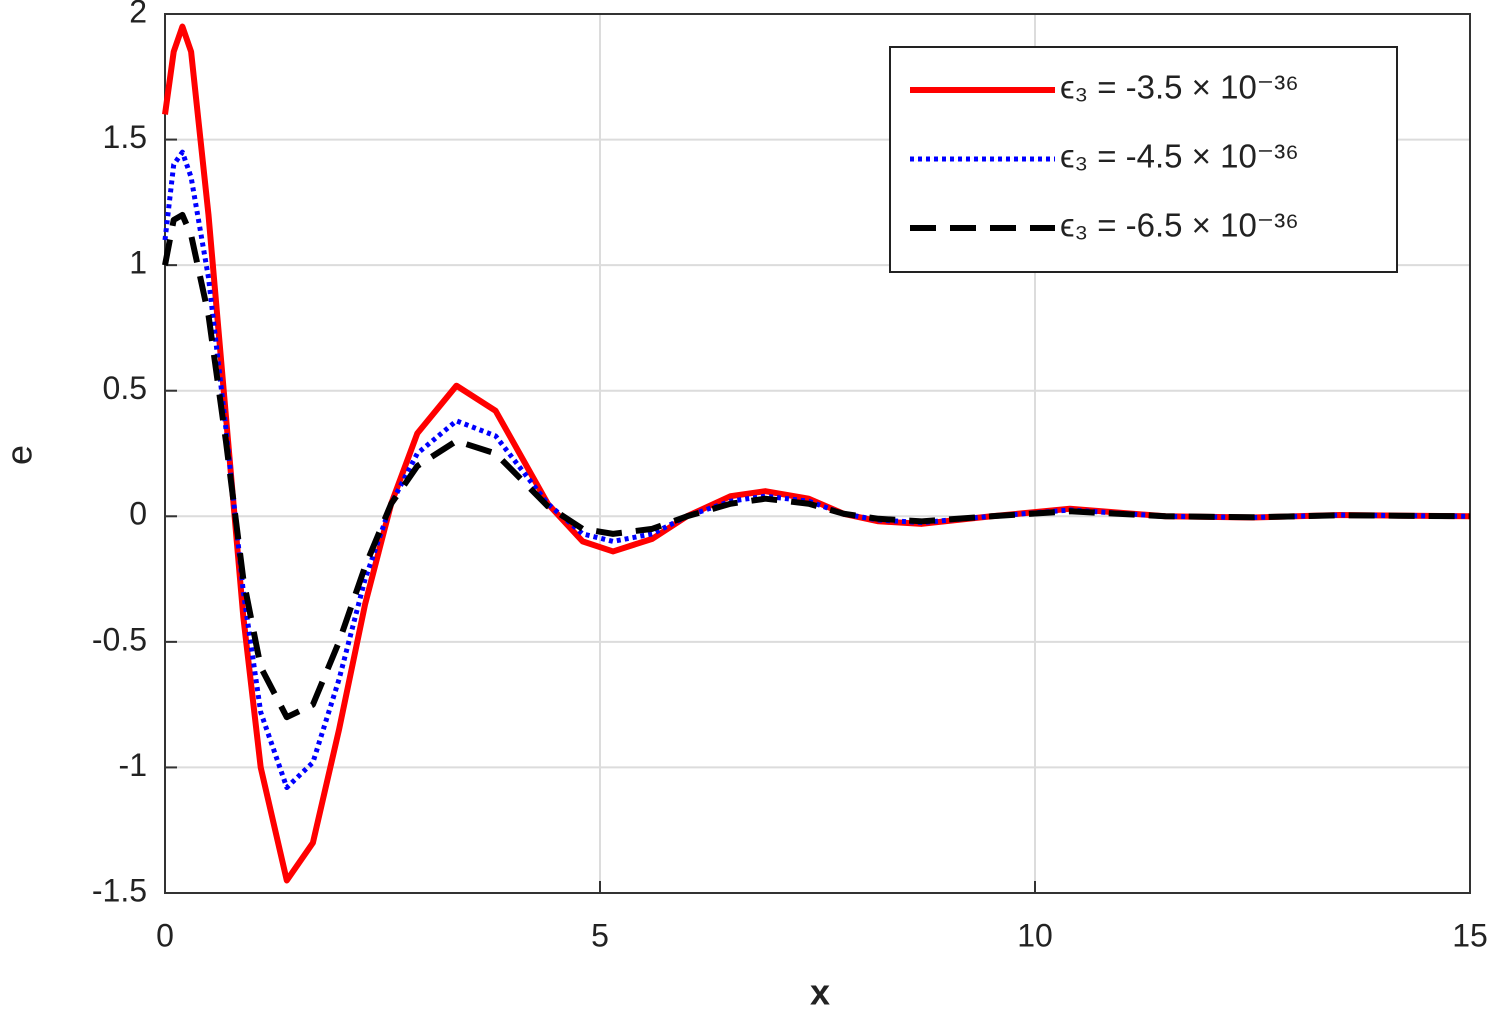 The width and height of the screenshot is (1498, 1012). Describe the element at coordinates (1179, 87) in the screenshot. I see `legend-label: ϵ₃ = -3.5 × 10⁻³⁶` at that location.